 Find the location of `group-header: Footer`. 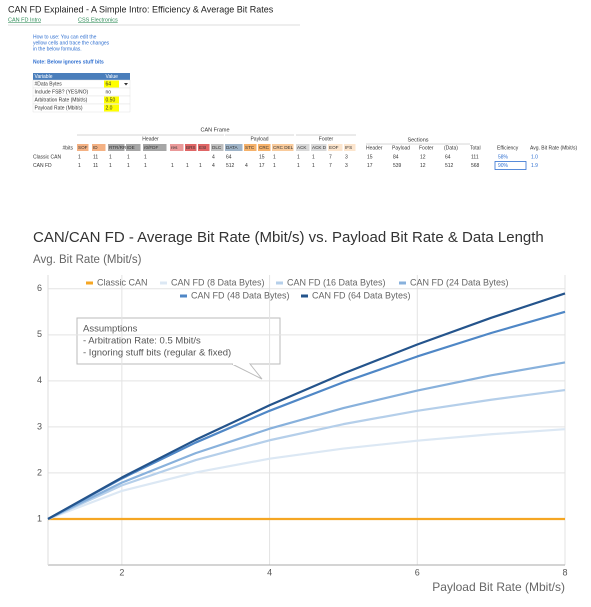

group-header: Footer is located at coordinates (326, 139).